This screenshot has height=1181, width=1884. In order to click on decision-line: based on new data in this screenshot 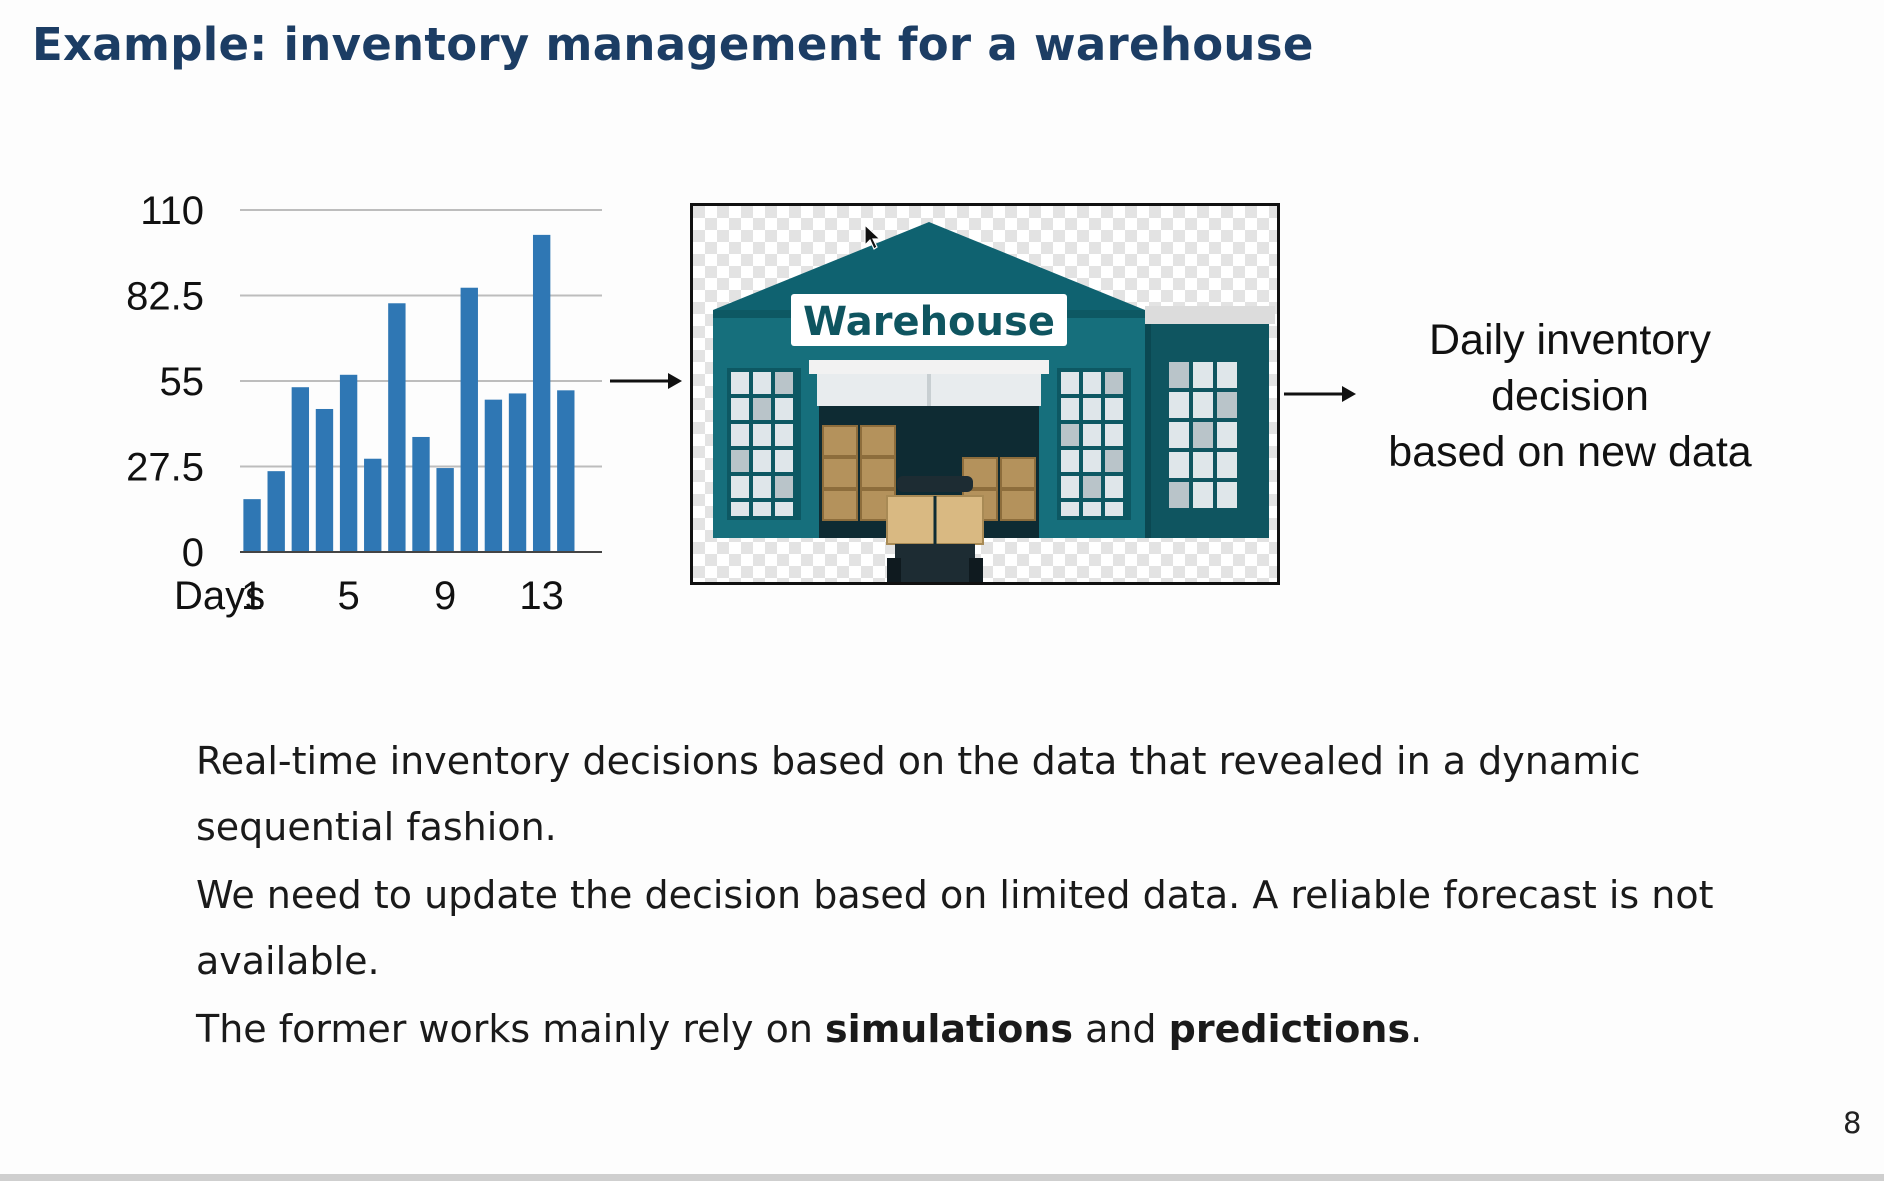, I will do `click(1570, 452)`.